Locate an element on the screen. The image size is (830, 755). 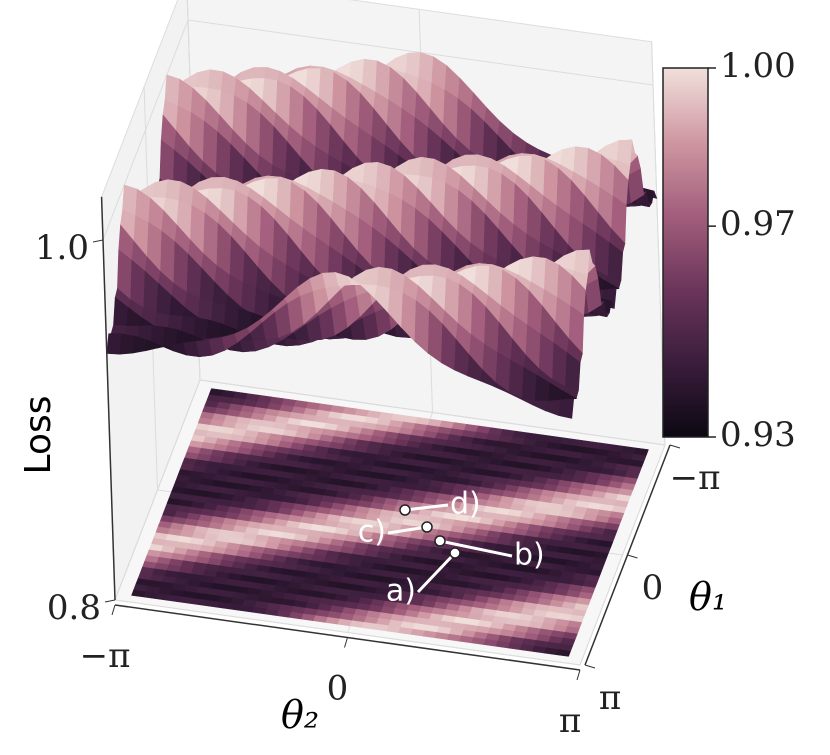
y-axis-label: θ₁ is located at coordinates (708, 597).